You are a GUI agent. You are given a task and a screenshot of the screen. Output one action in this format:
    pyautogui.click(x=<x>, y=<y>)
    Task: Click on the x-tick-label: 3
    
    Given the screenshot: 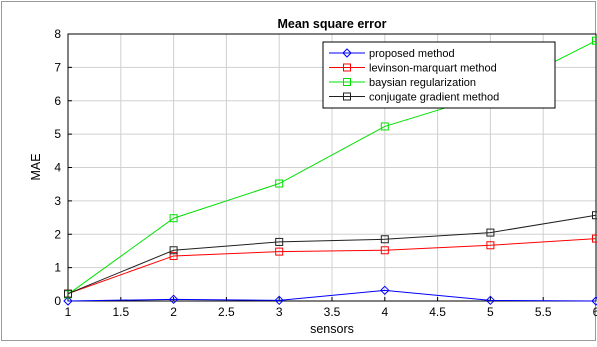 What is the action you would take?
    pyautogui.click(x=279, y=312)
    